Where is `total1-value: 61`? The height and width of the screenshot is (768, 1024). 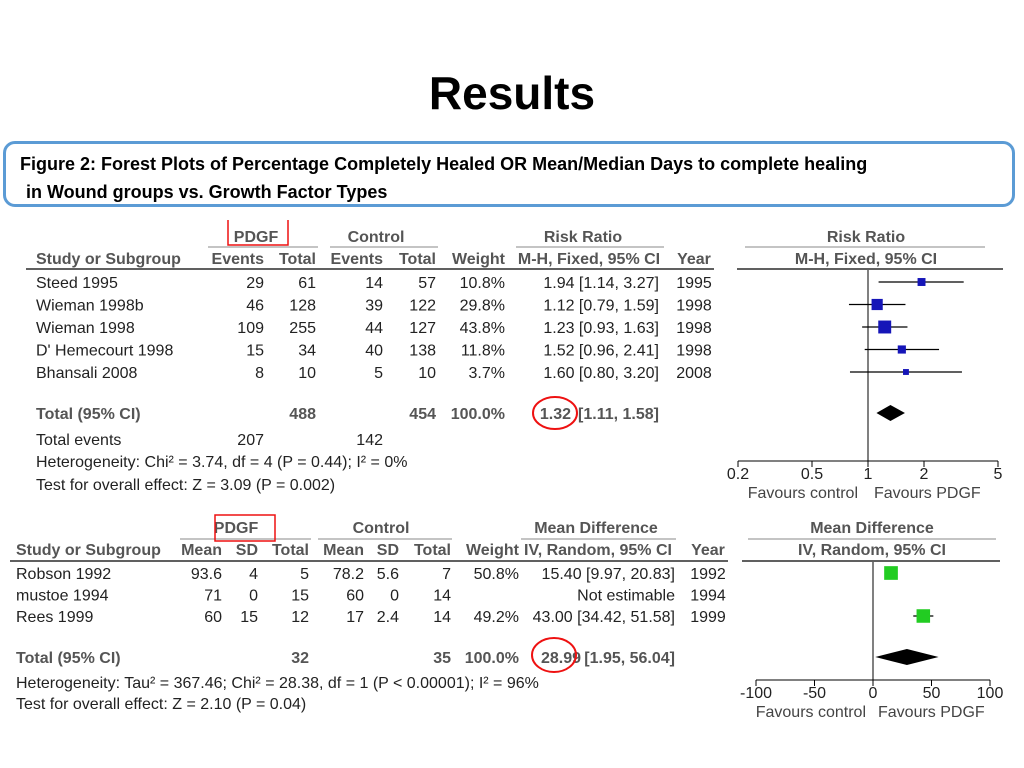 total1-value: 61 is located at coordinates (307, 283).